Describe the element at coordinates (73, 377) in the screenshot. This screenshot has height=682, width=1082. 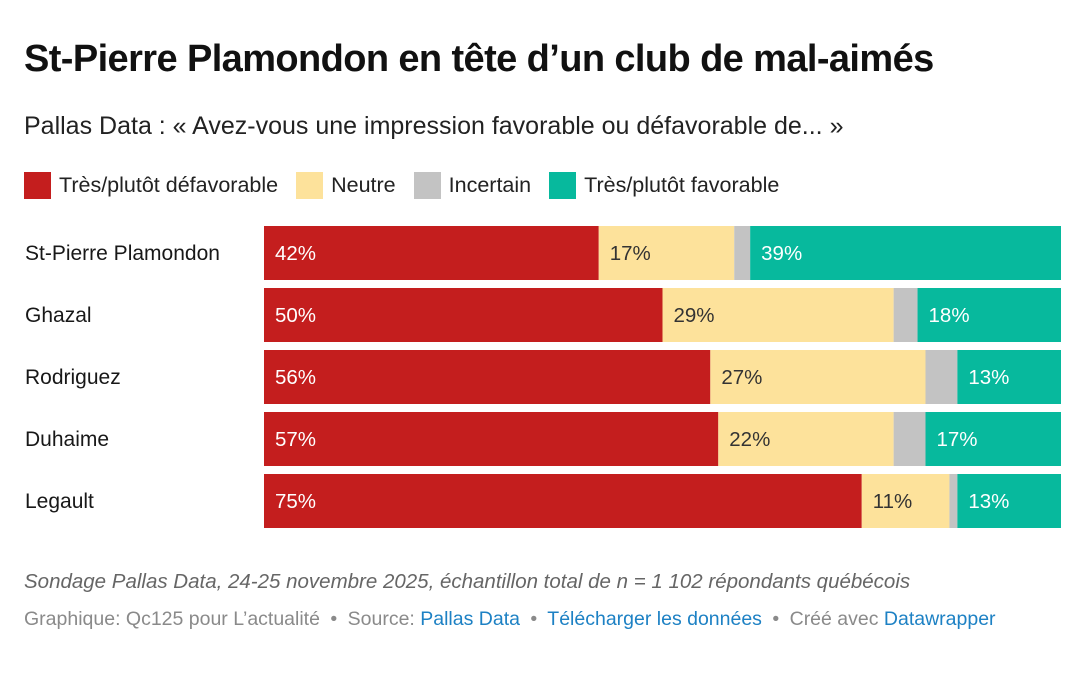
I see `category-label: Rodriguez` at that location.